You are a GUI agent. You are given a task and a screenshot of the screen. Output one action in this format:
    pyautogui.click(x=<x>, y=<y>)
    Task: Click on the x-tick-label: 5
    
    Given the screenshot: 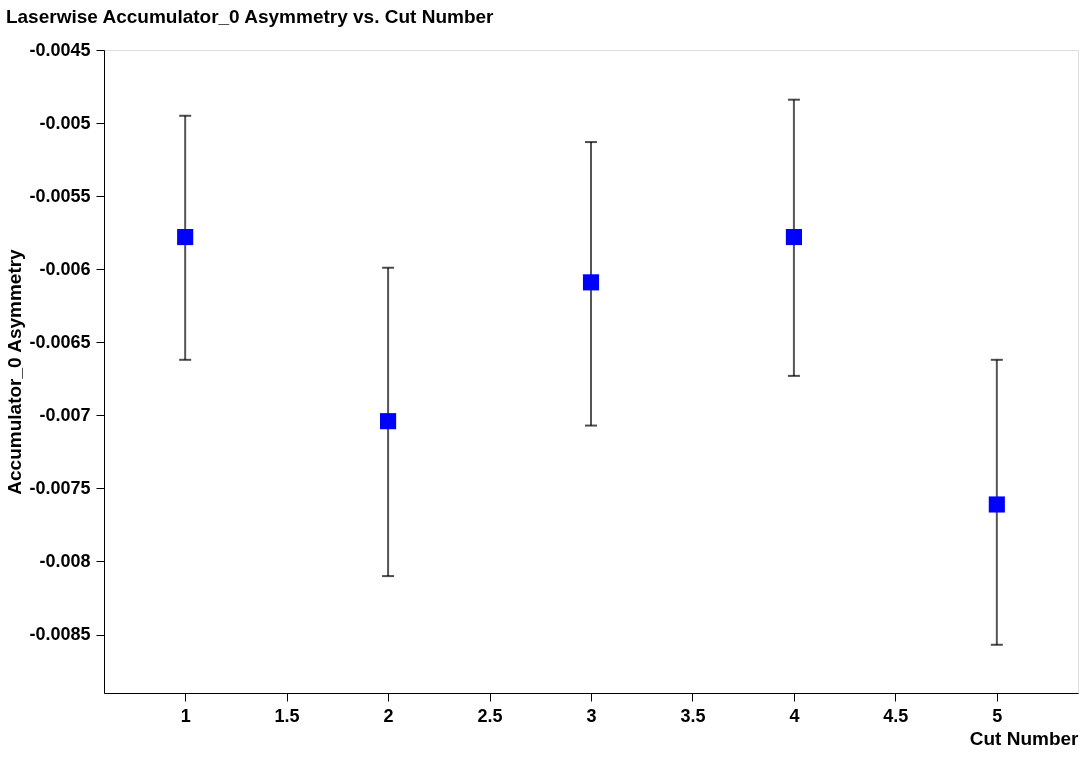 What is the action you would take?
    pyautogui.click(x=997, y=715)
    